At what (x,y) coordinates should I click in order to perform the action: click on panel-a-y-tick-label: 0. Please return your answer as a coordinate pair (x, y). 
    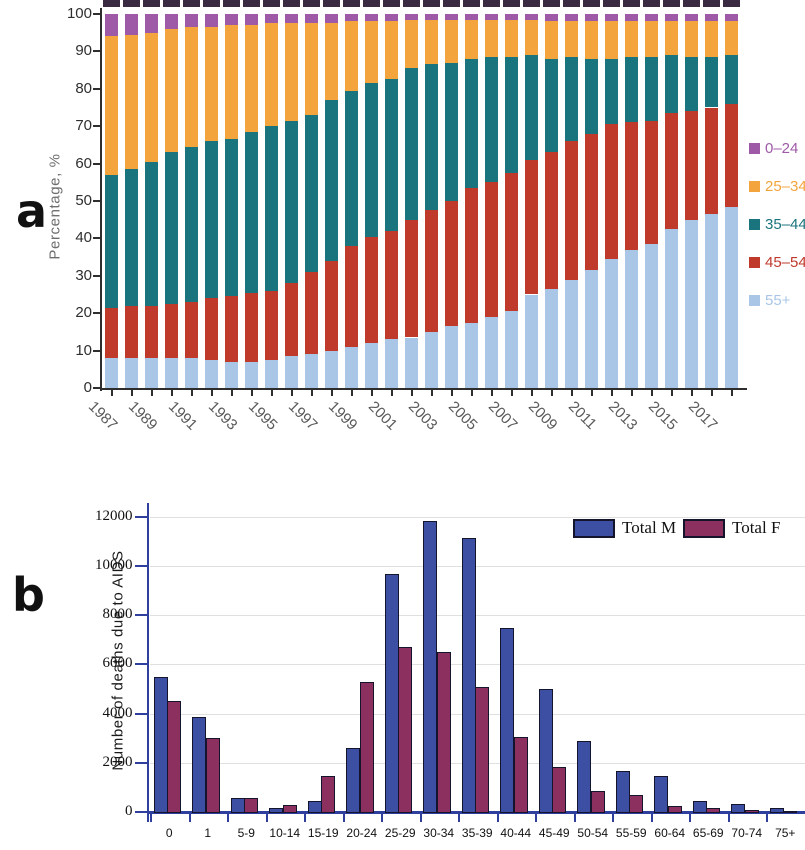
    Looking at the image, I should click on (87, 387).